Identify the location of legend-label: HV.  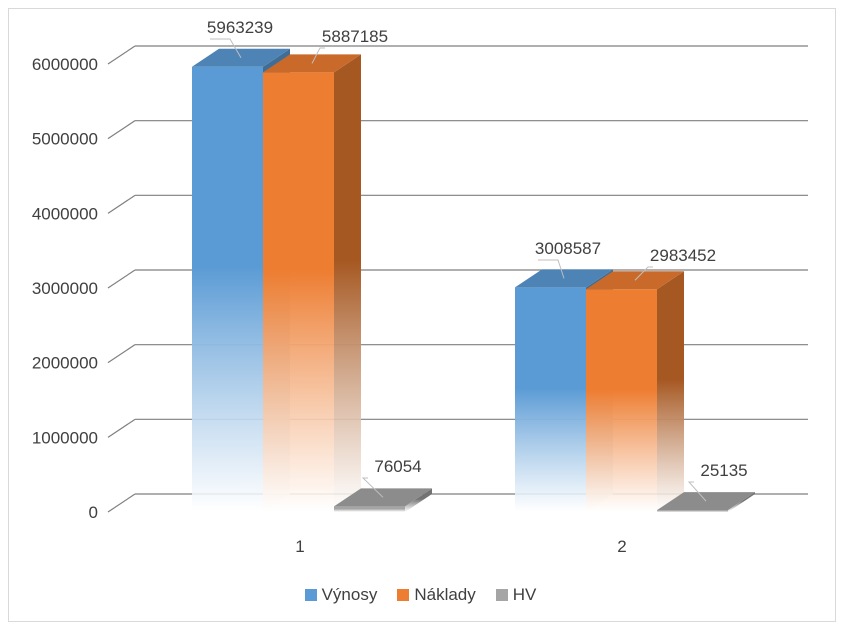
(524, 594).